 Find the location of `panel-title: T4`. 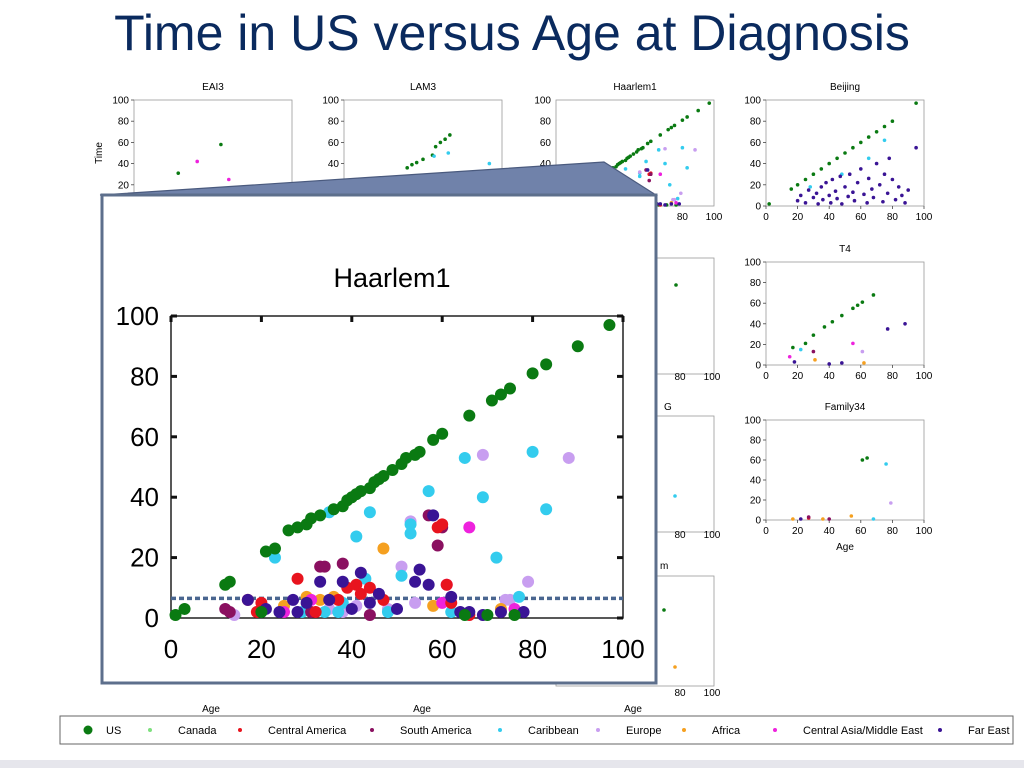

panel-title: T4 is located at coordinates (845, 249).